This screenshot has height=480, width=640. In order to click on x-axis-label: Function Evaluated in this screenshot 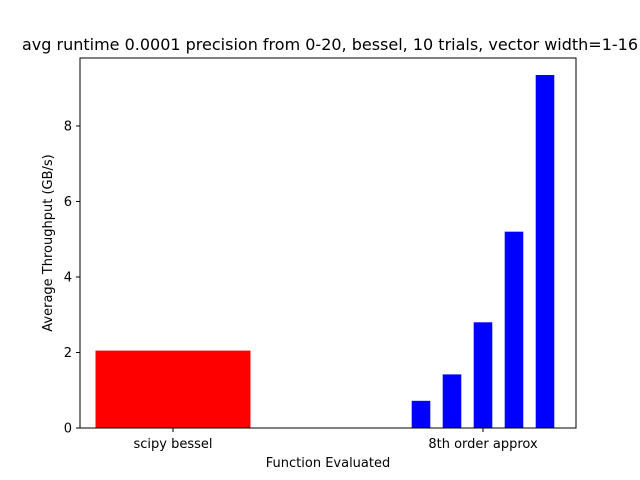, I will do `click(328, 463)`.